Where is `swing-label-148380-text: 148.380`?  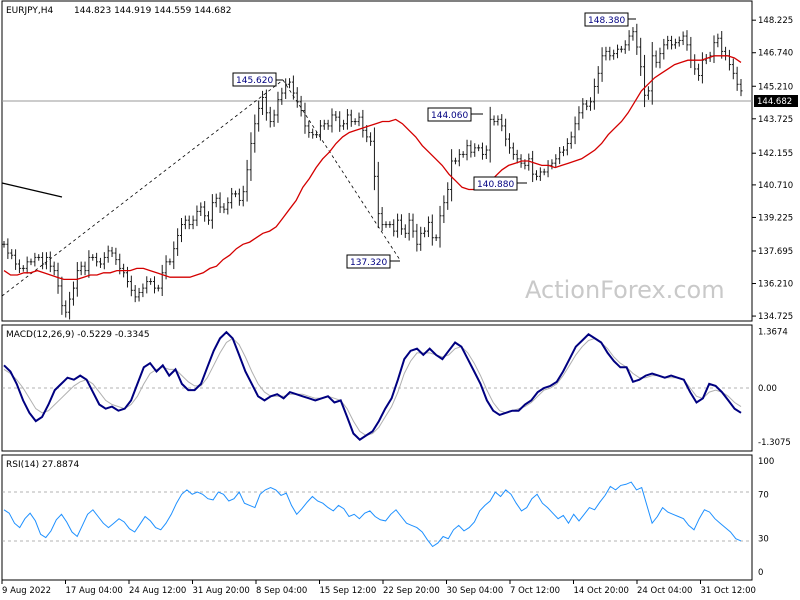
swing-label-148380-text: 148.380 is located at coordinates (606, 21).